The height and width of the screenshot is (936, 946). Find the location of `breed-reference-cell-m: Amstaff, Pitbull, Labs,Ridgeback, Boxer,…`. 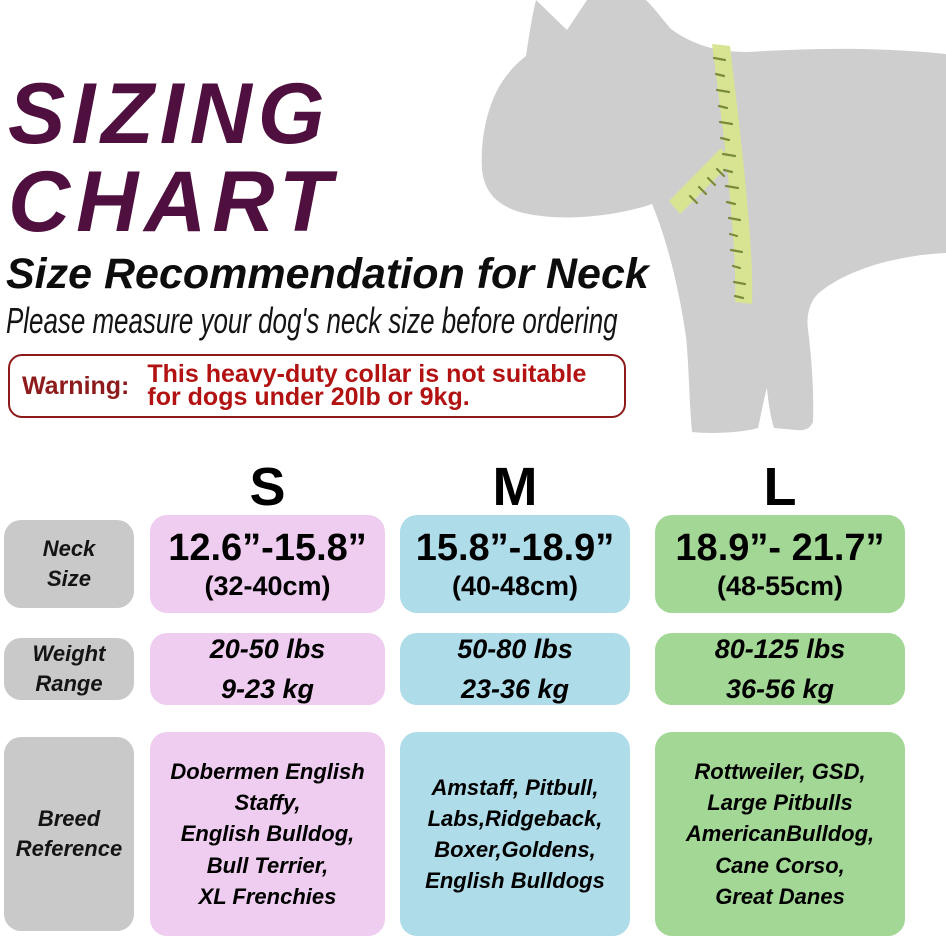

breed-reference-cell-m: Amstaff, Pitbull, Labs,Ridgeback, Boxer,… is located at coordinates (515, 834).